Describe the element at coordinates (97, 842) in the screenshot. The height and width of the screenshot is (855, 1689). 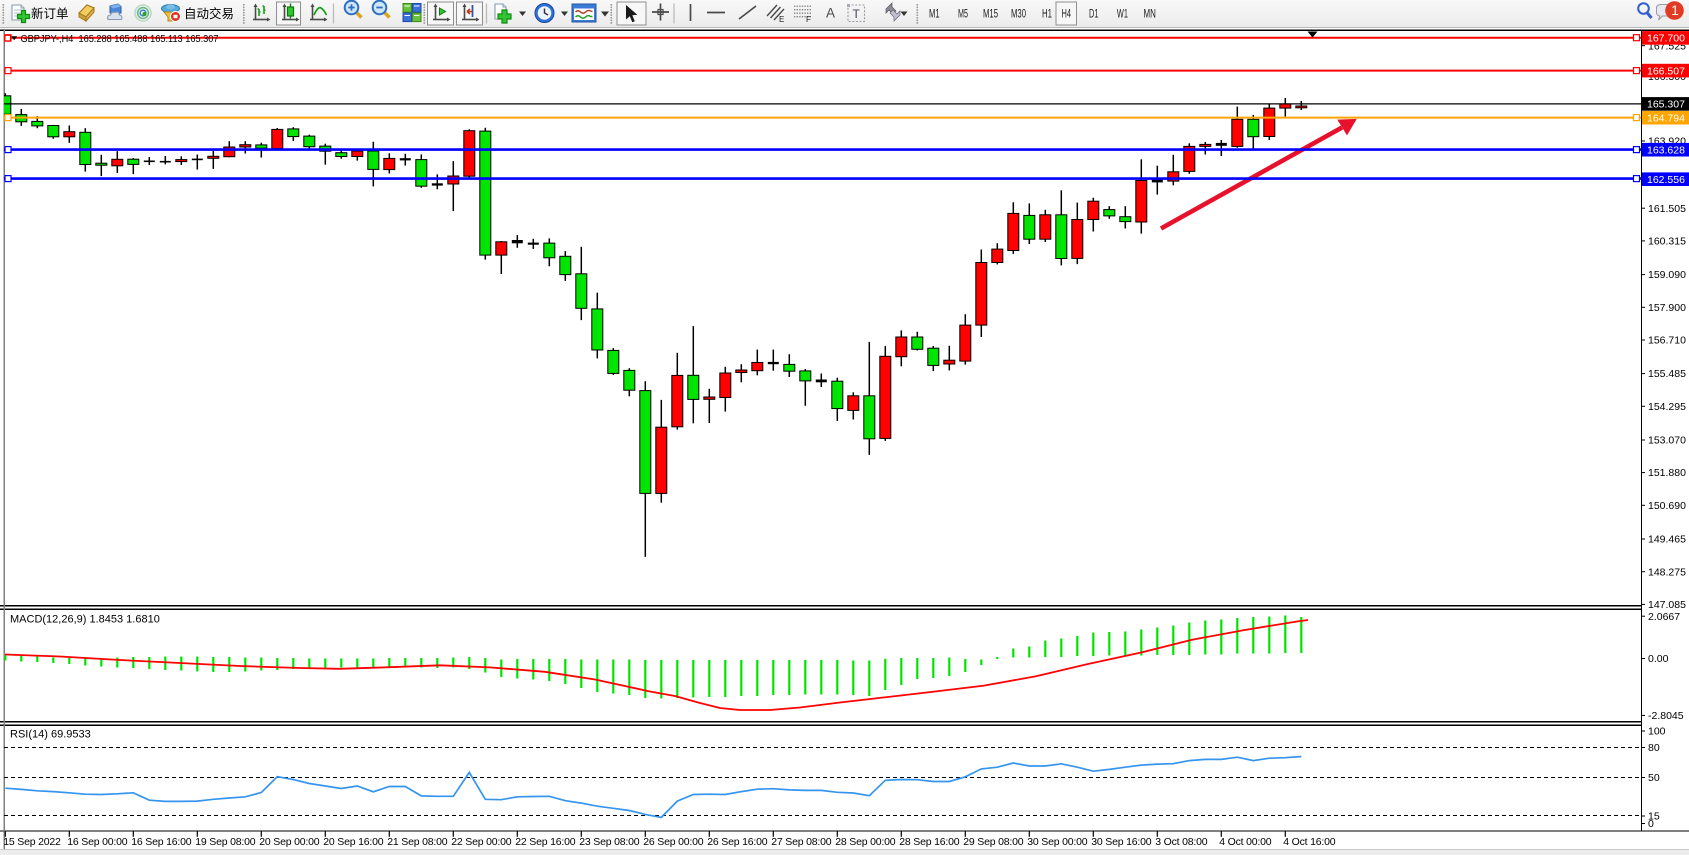
I see `svg-text: 16 Sep 00:00` at that location.